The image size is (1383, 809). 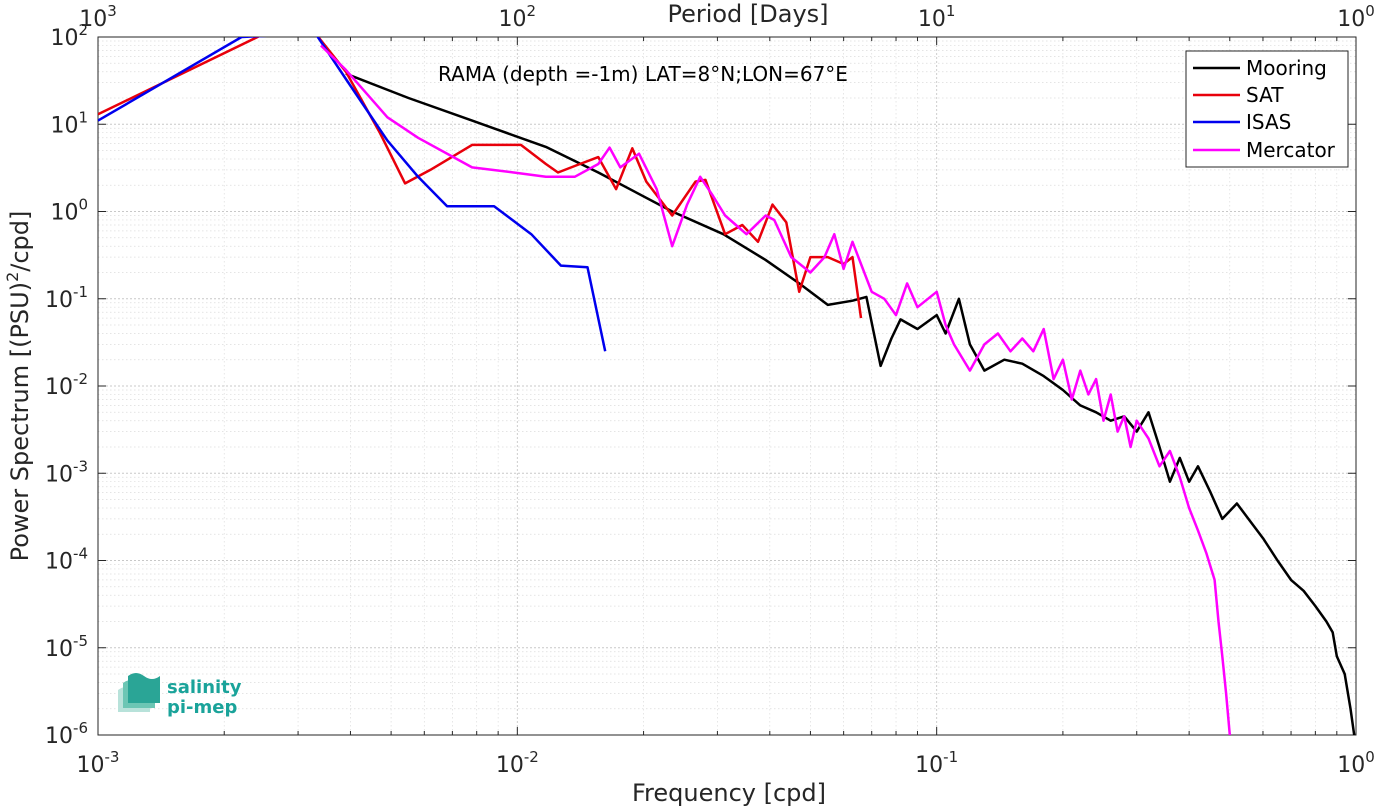 What do you see at coordinates (937, 17) in the screenshot?
I see `top-tick-label: 10¹` at bounding box center [937, 17].